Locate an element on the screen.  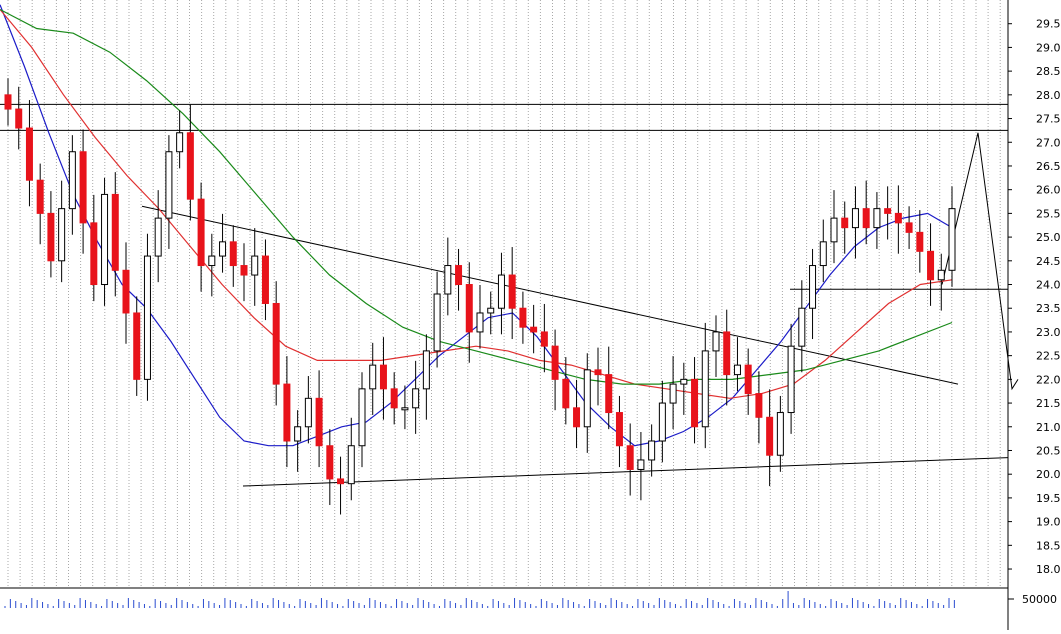
y-tick-label: 25.0 is located at coordinates (1048, 237).